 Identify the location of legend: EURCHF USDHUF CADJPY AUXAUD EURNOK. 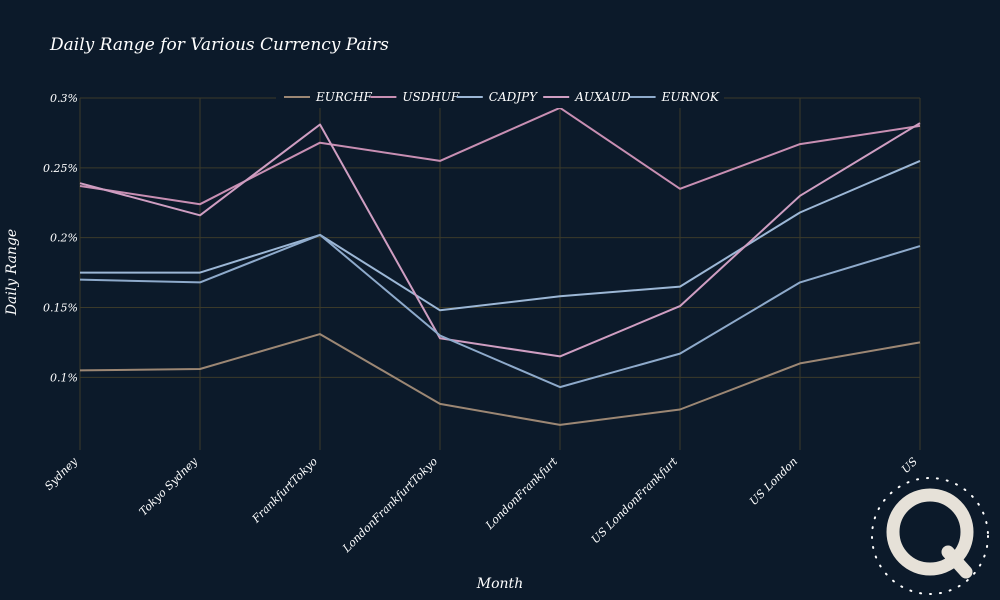
(500, 97).